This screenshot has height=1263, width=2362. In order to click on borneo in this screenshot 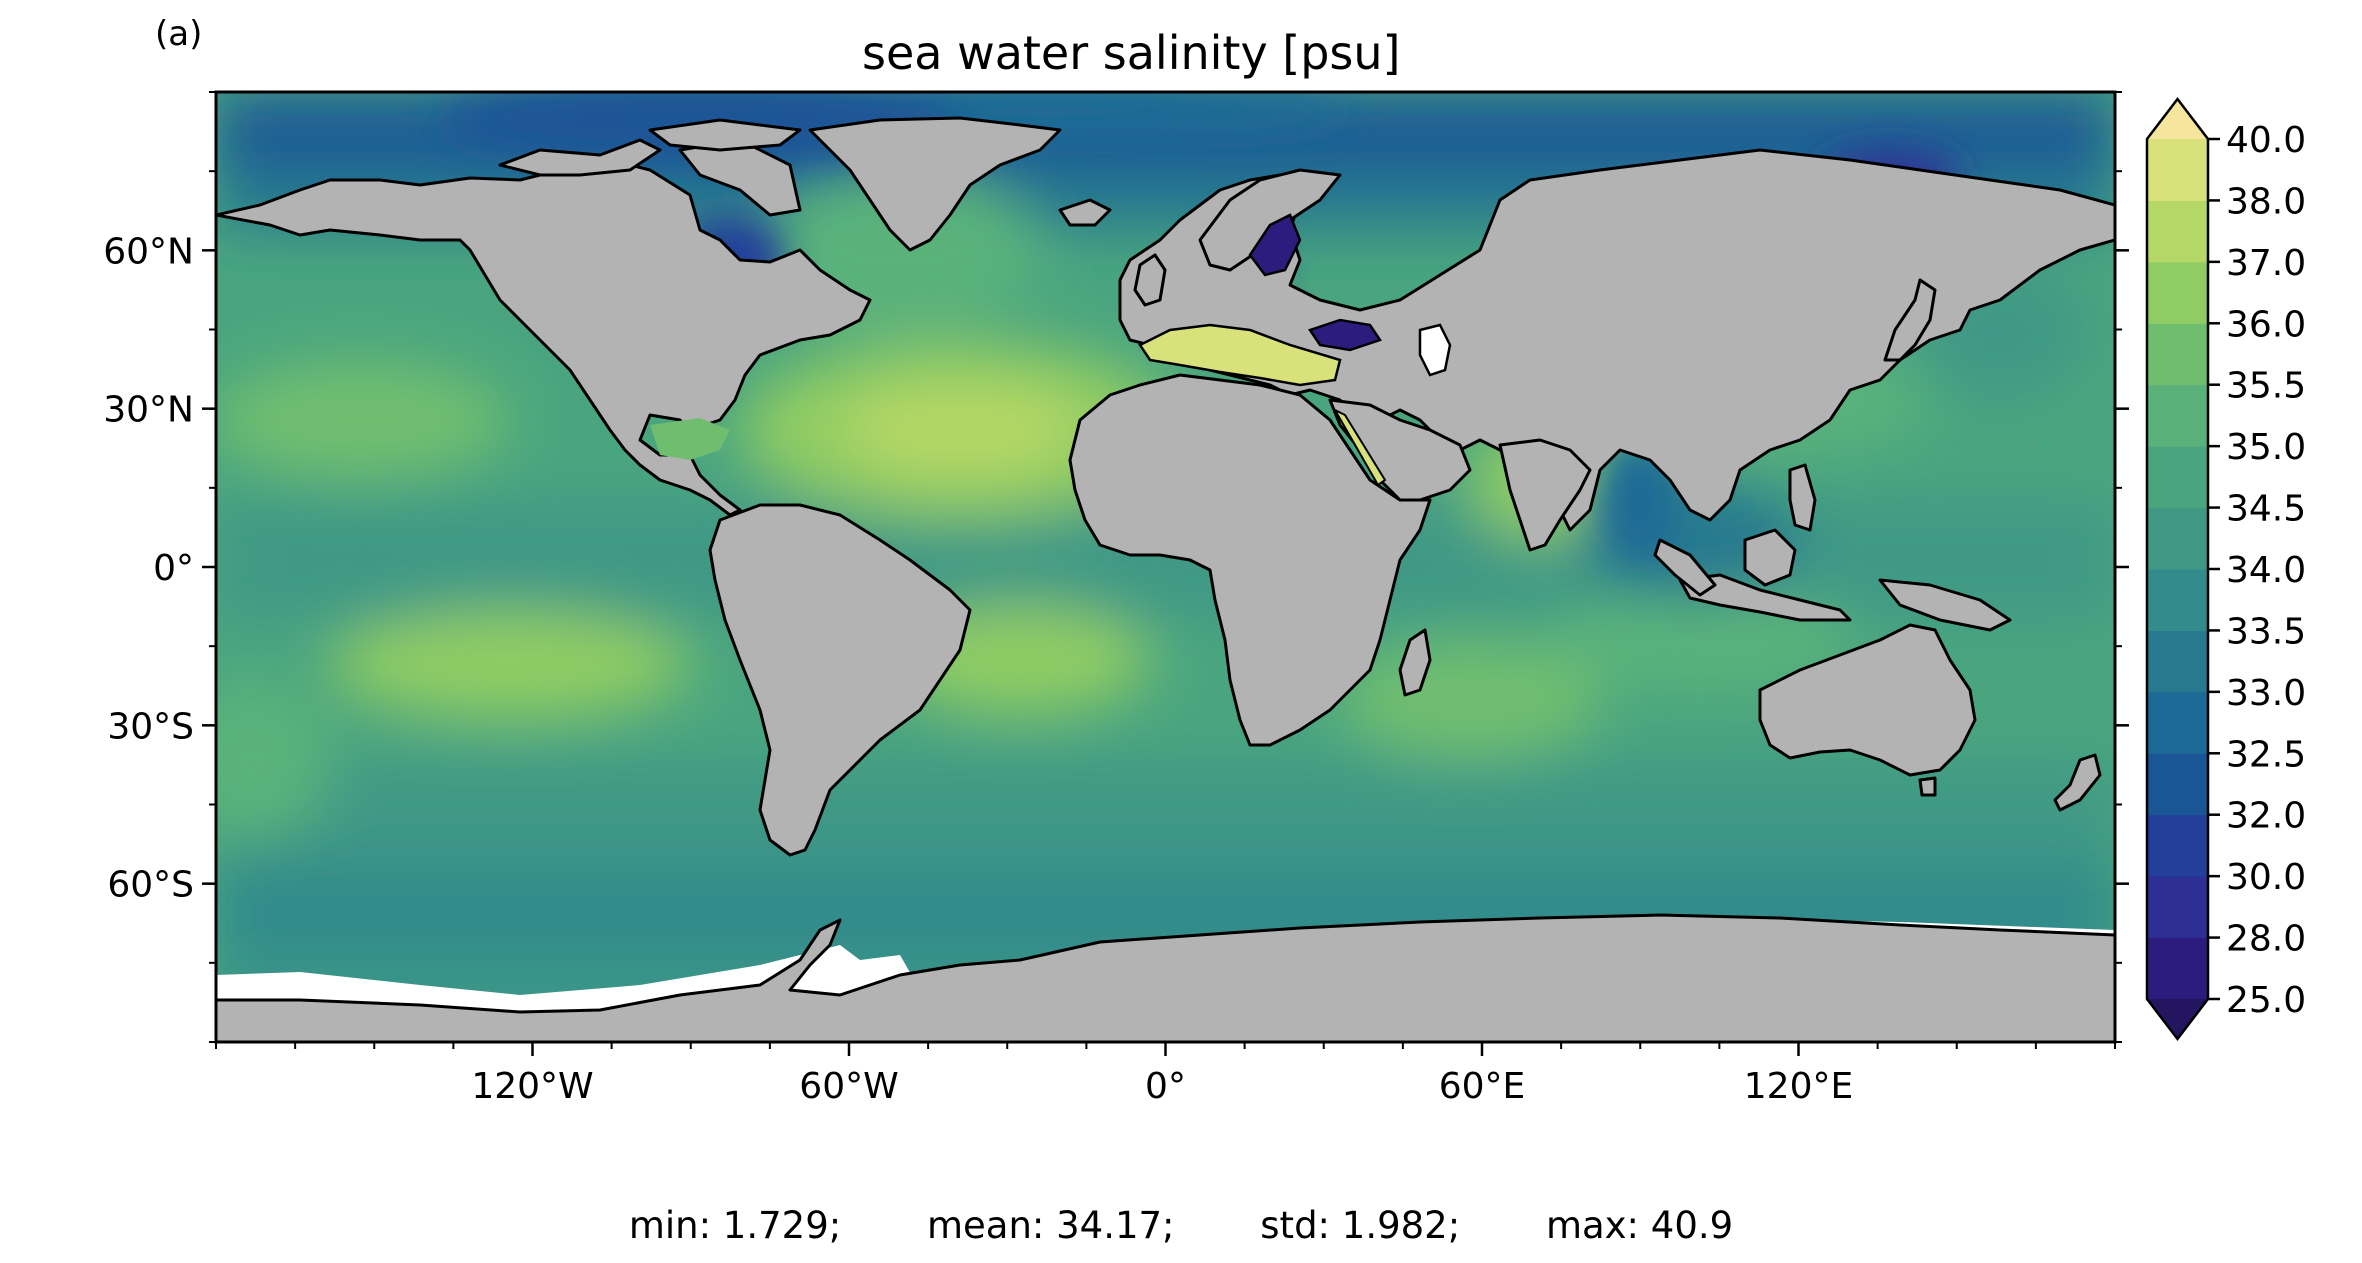, I will do `click(1770, 557)`.